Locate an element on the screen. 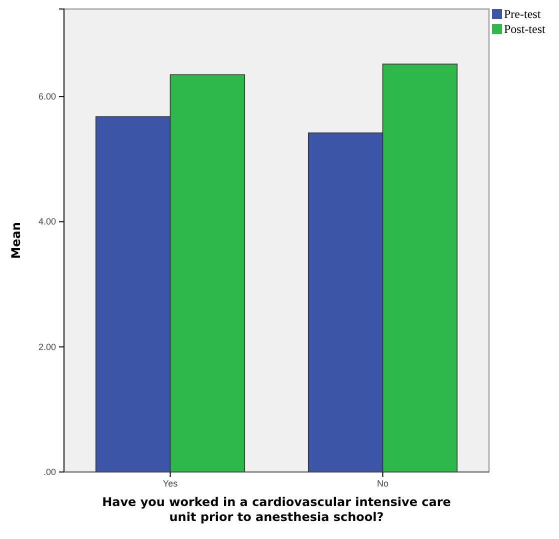 This screenshot has height=539, width=559. legend-label: Post-test is located at coordinates (525, 29).